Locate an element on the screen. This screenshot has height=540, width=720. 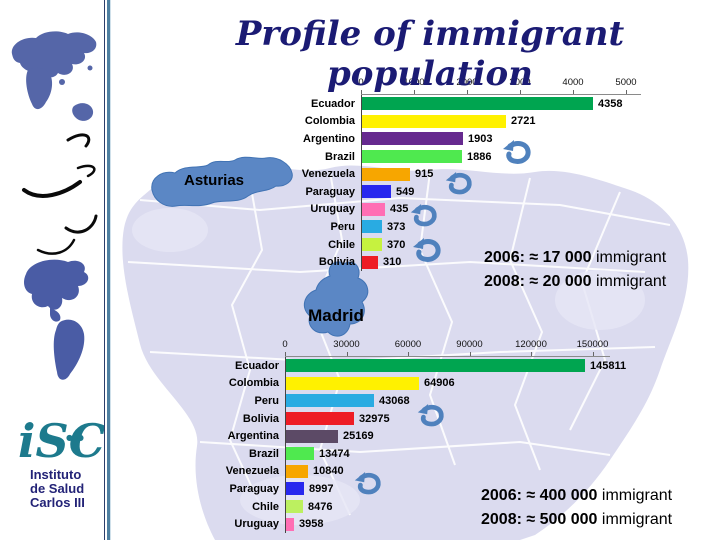
bar-track: 3958 is located at coordinates (470, 524).